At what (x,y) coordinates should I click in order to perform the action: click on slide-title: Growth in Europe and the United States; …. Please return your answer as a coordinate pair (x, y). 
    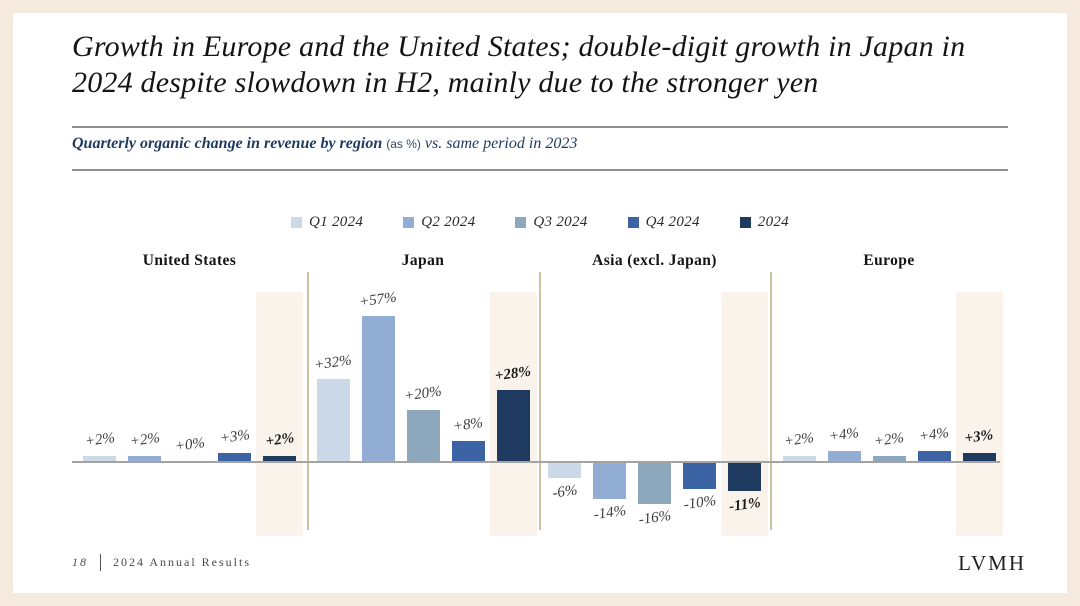
    Looking at the image, I should click on (519, 64).